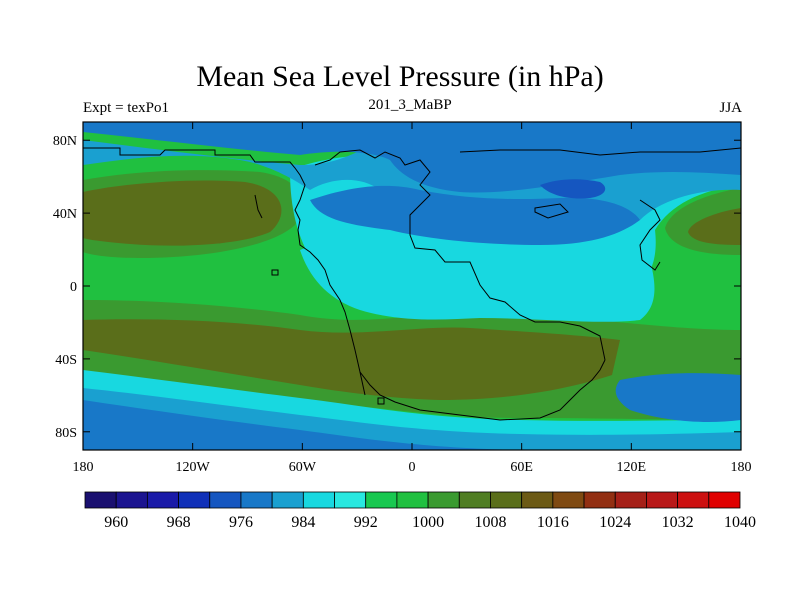 The width and height of the screenshot is (800, 600). What do you see at coordinates (615, 522) in the screenshot?
I see `colorbar-label: 1024` at bounding box center [615, 522].